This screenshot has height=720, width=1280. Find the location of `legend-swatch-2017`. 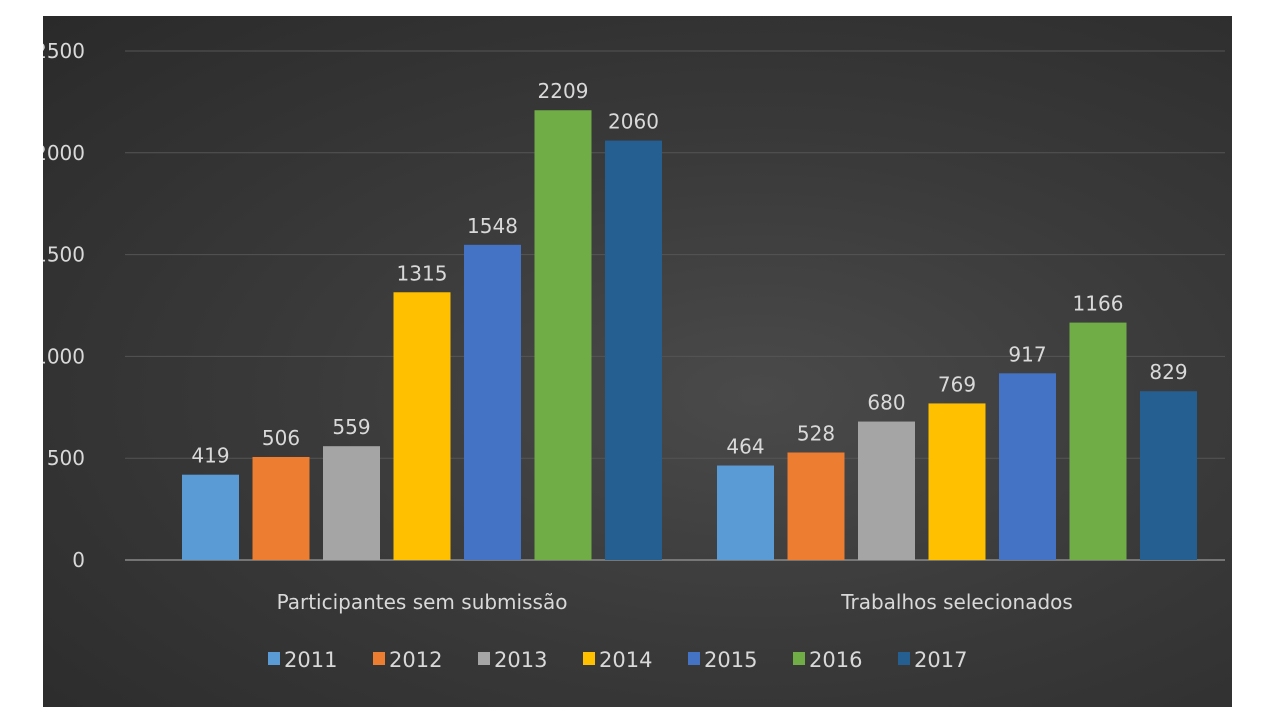

legend-swatch-2017 is located at coordinates (904, 658).